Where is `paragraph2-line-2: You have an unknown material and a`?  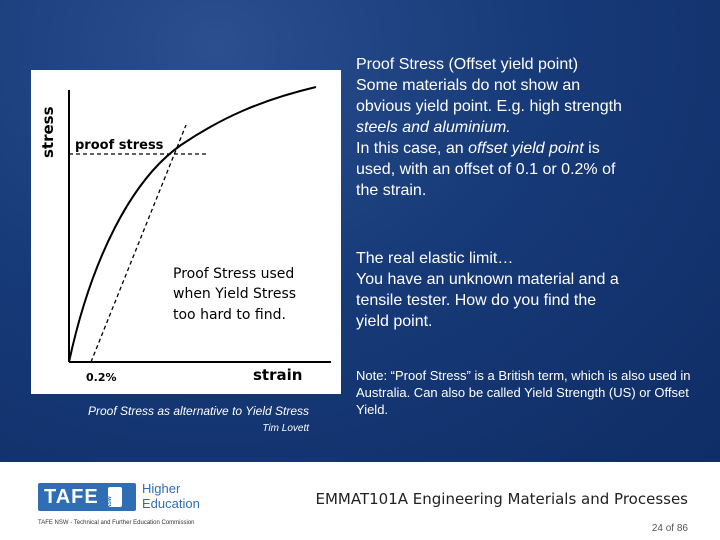
paragraph2-line-2: You have an unknown material and a is located at coordinates (487, 279).